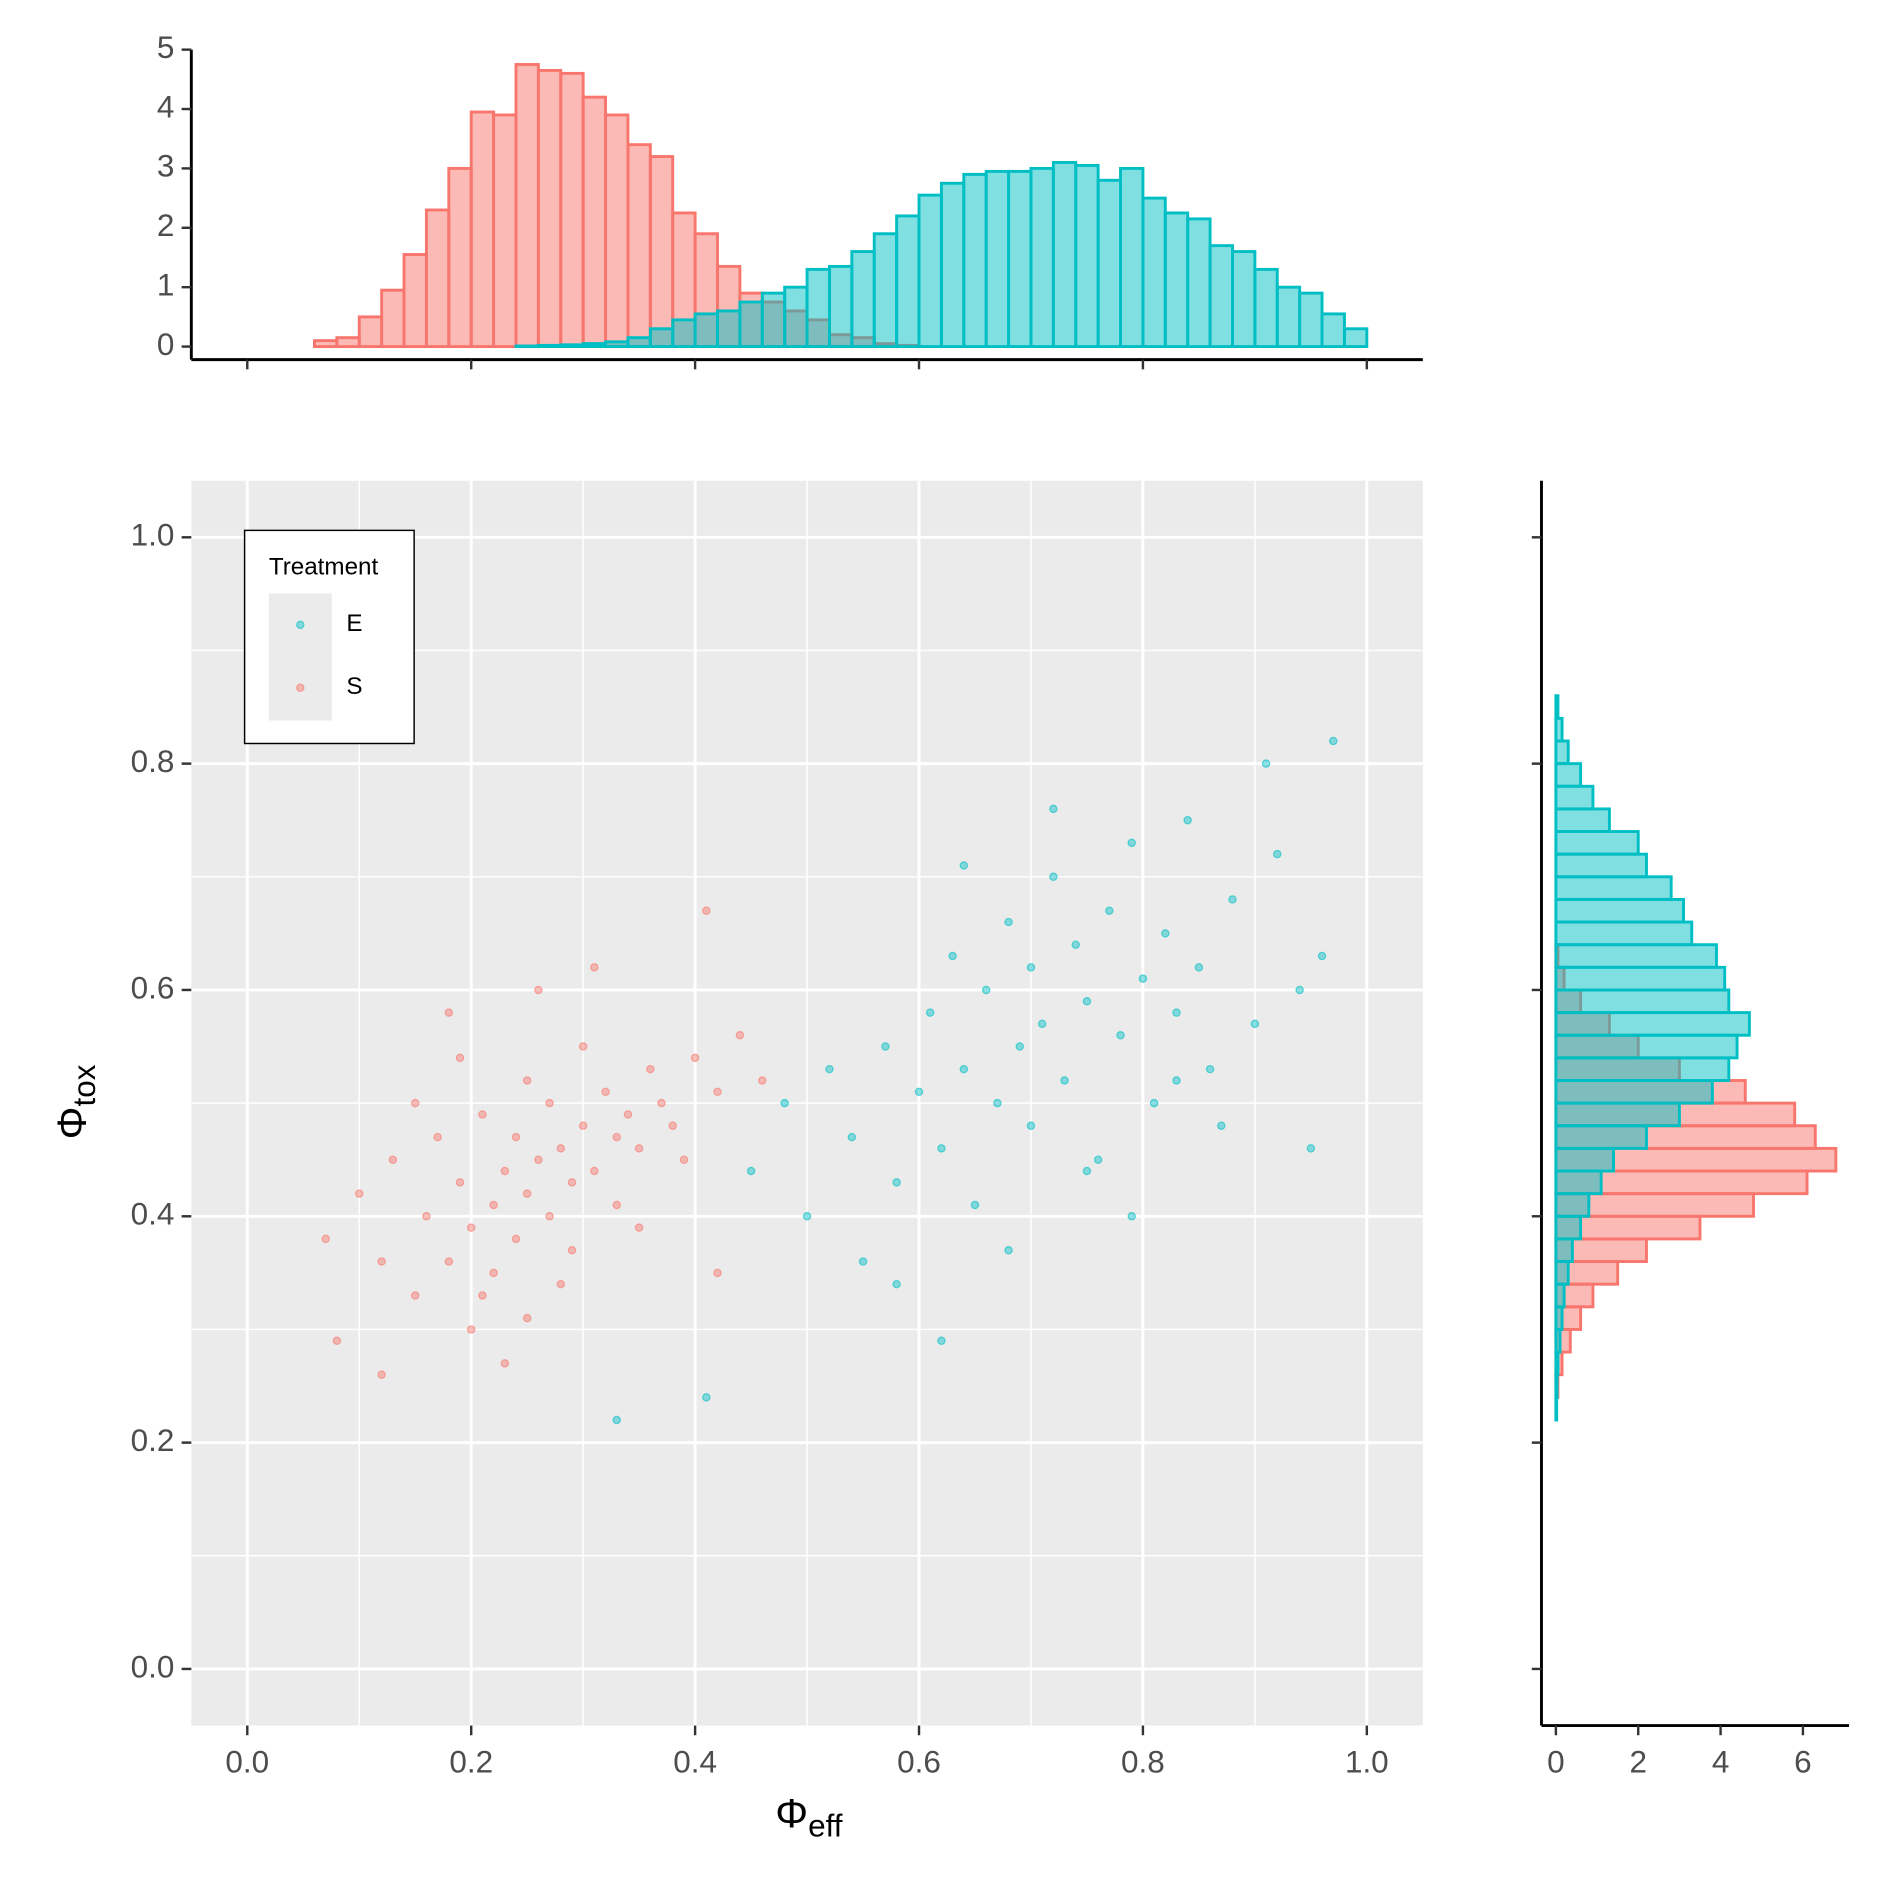  Describe the element at coordinates (84, 1085) in the screenshot. I see `axis-subscript: tox` at that location.